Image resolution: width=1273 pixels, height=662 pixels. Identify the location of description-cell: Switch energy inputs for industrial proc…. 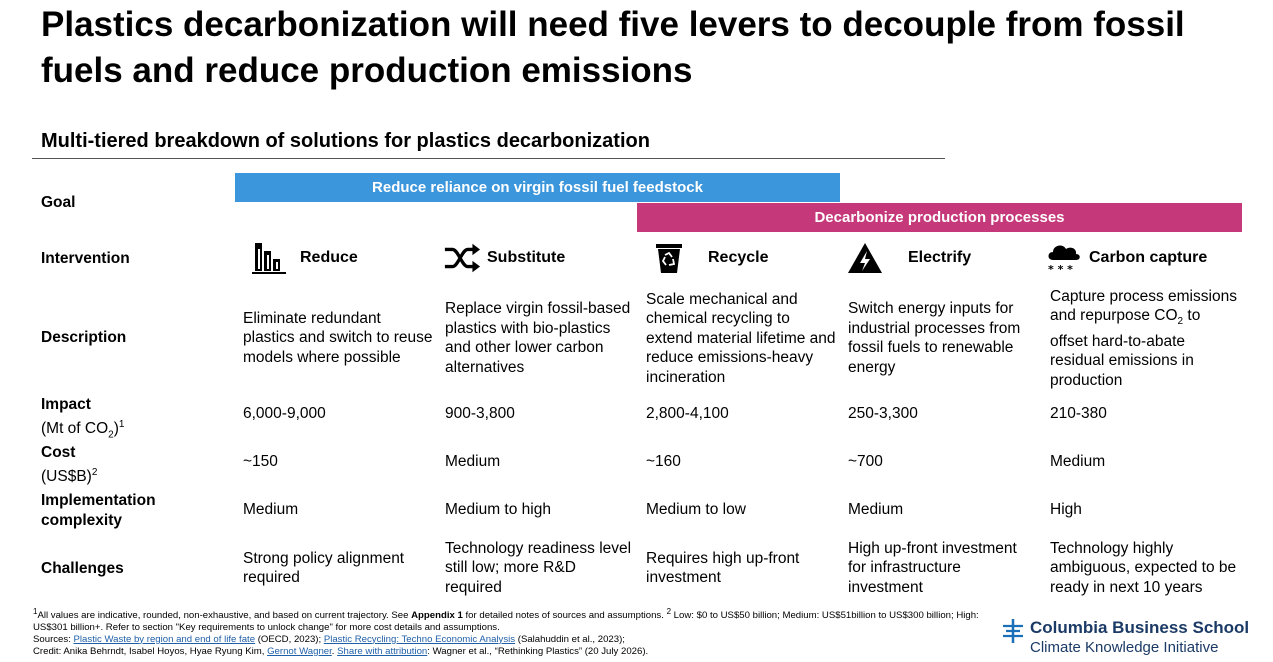
(934, 338).